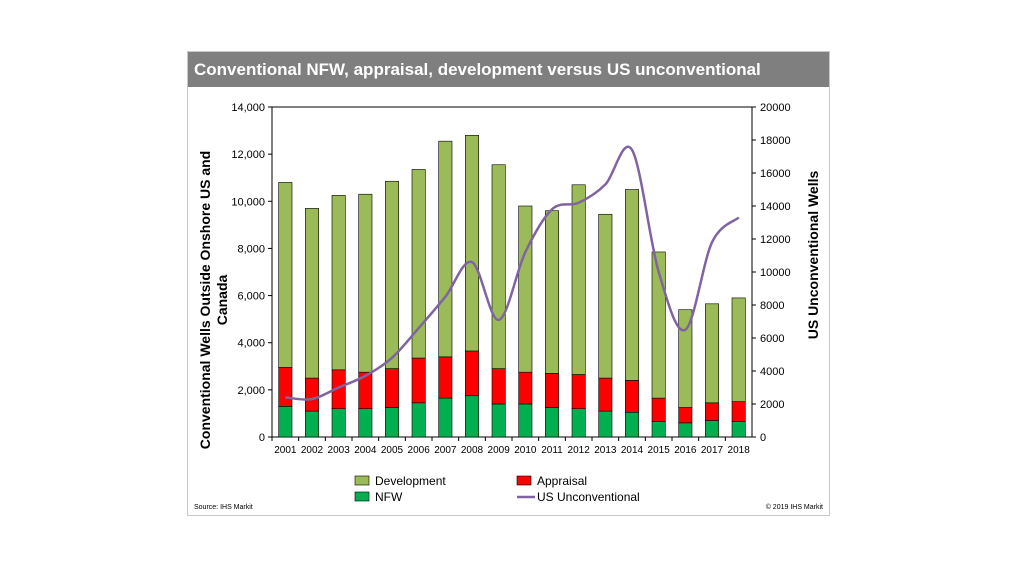 This screenshot has width=1024, height=576. I want to click on x-tick-label: 2004, so click(365, 450).